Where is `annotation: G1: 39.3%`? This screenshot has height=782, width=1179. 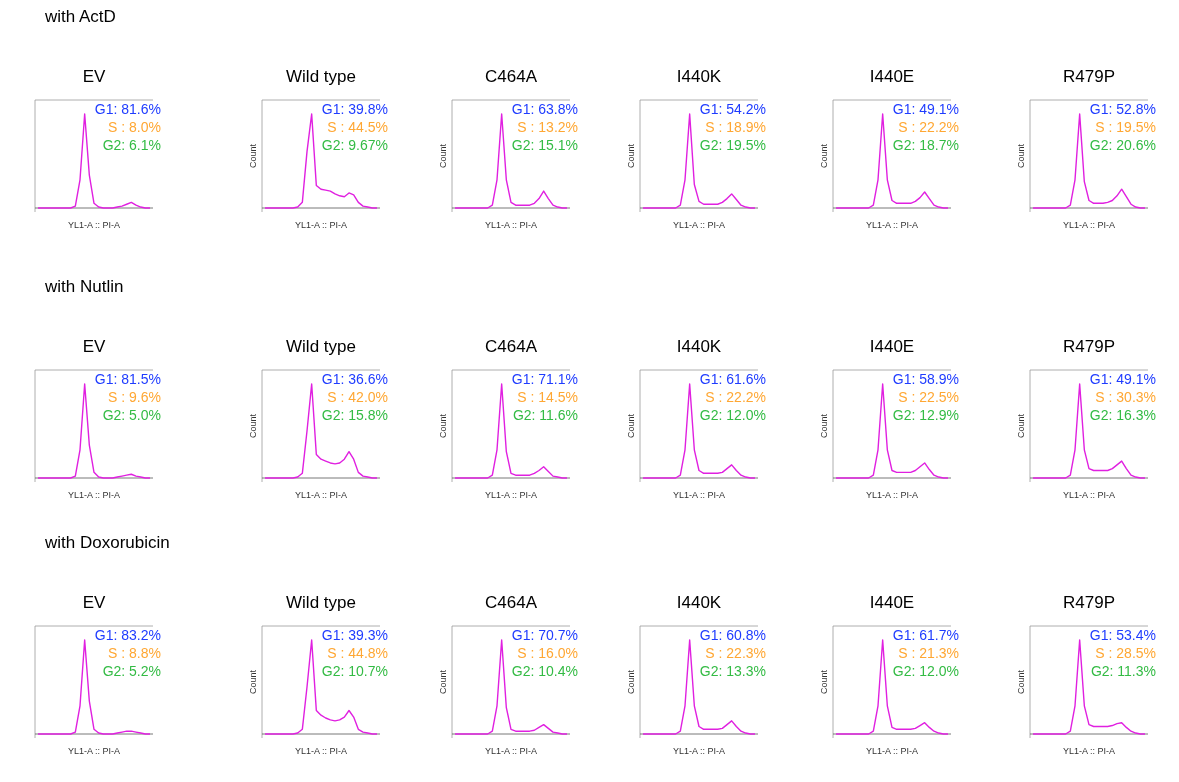 annotation: G1: 39.3% is located at coordinates (354, 635).